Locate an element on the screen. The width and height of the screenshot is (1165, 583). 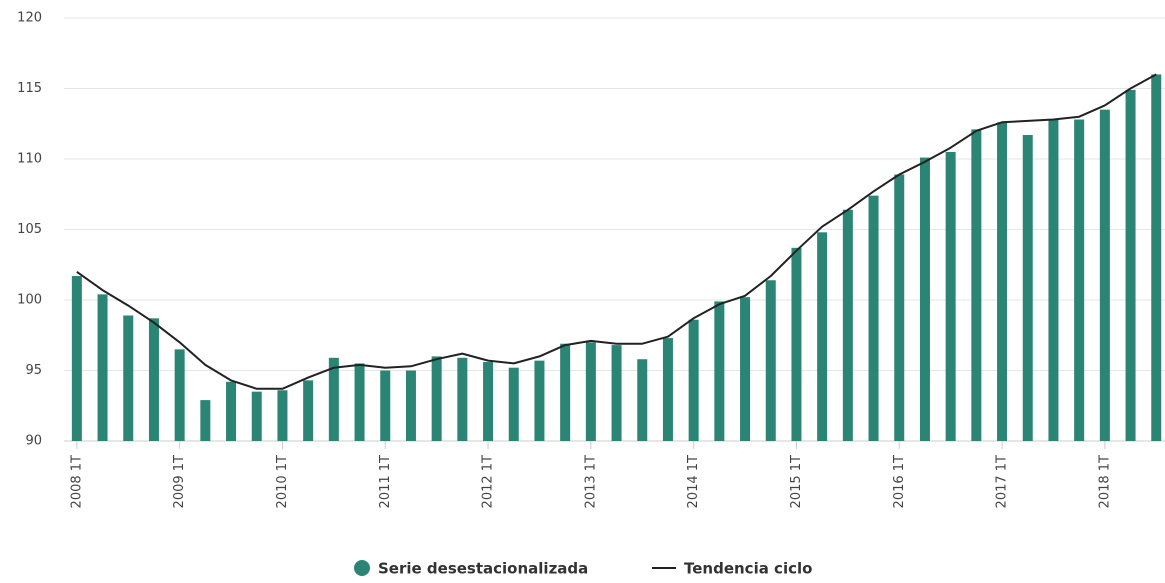
legend-label: Tendencia ciclo is located at coordinates (748, 569).